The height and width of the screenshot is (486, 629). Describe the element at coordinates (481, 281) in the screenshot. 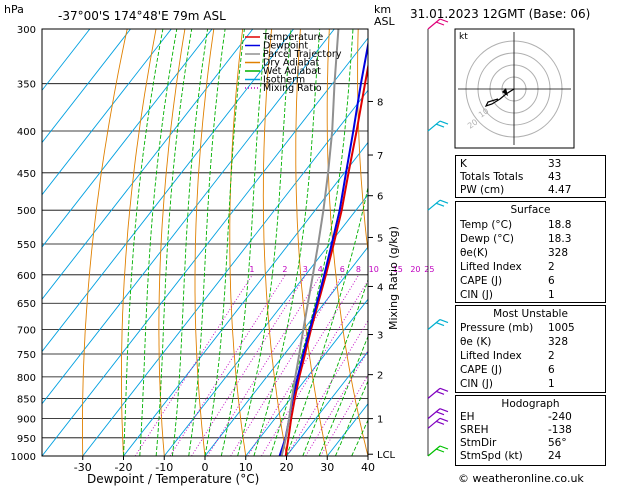

I see `surface-label: CAPE (J)` at that location.